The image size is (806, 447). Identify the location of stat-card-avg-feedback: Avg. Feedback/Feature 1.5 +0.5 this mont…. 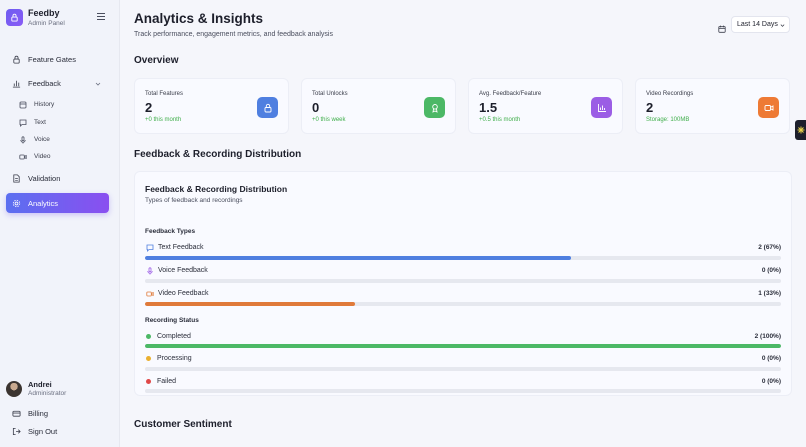
(545, 106).